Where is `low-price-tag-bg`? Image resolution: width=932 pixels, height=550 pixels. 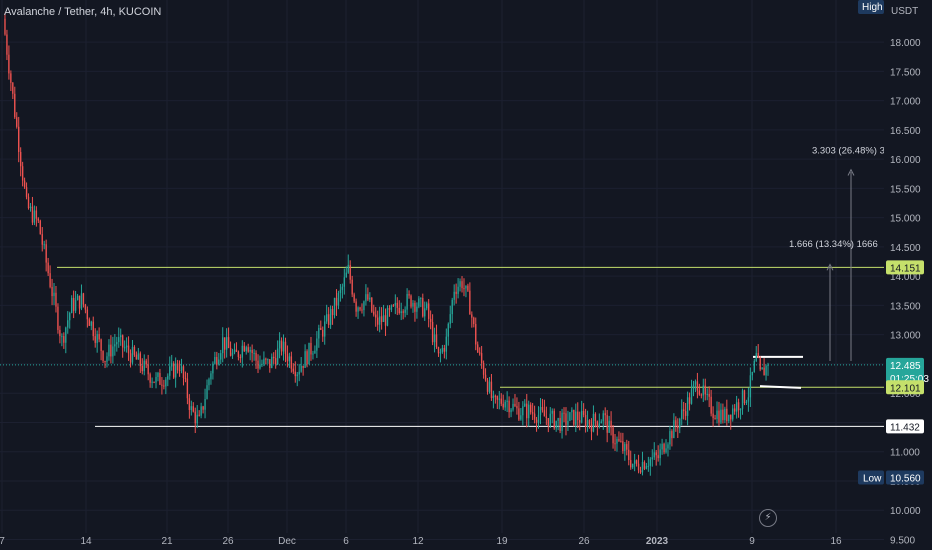 low-price-tag-bg is located at coordinates (905, 477).